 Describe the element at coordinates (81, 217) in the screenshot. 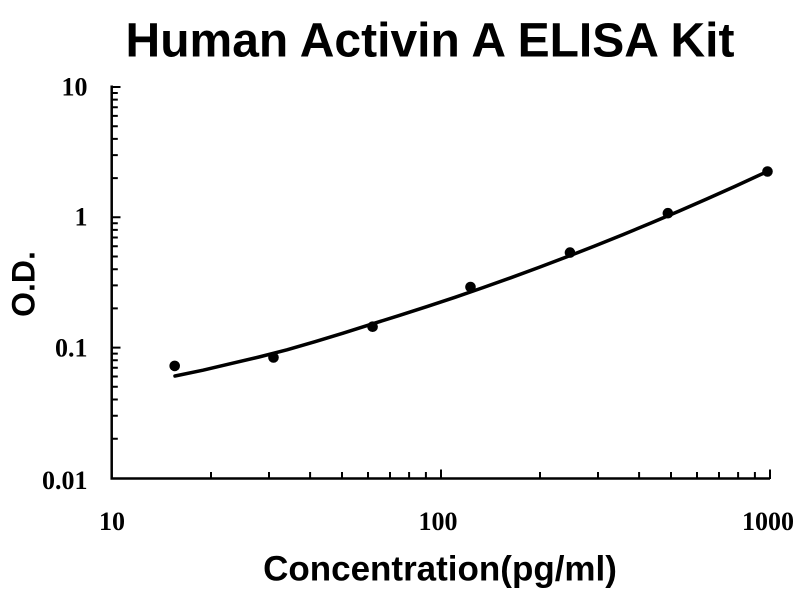

I see `svg-text: 1` at that location.